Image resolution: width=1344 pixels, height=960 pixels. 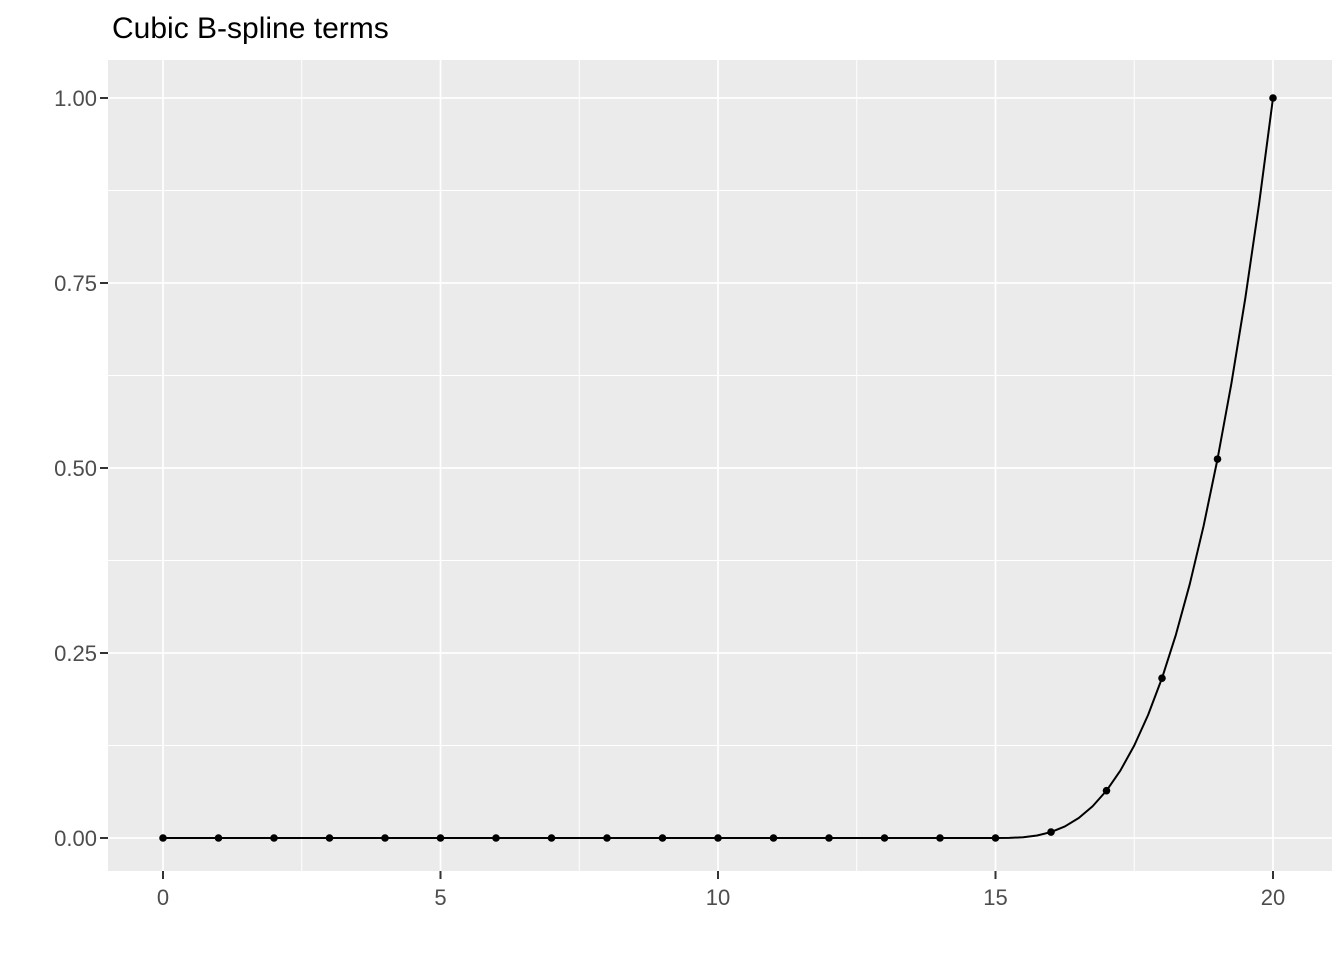 I want to click on x-tick-label: 10, so click(x=718, y=897).